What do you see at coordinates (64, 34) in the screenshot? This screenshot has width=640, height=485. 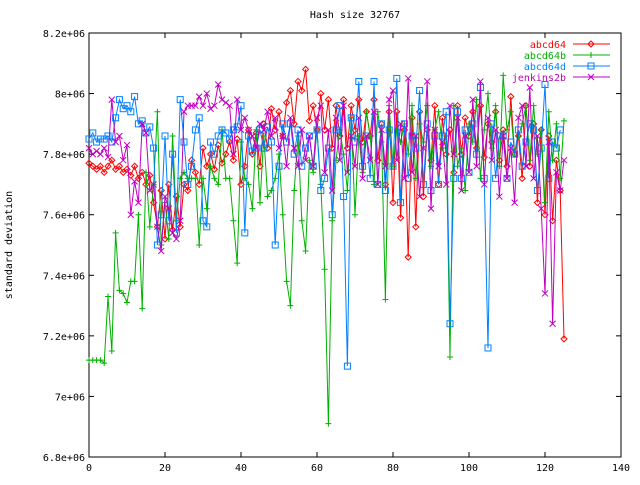 I see `y-tick-label: 8.2e+06` at bounding box center [64, 34].